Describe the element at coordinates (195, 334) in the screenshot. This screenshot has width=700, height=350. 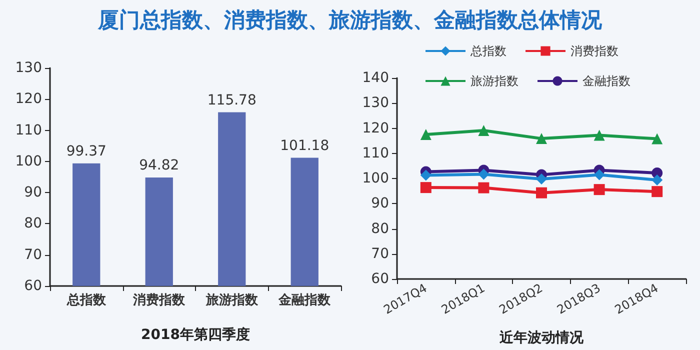
I see `x-axis-title: 2018年第四季度` at that location.